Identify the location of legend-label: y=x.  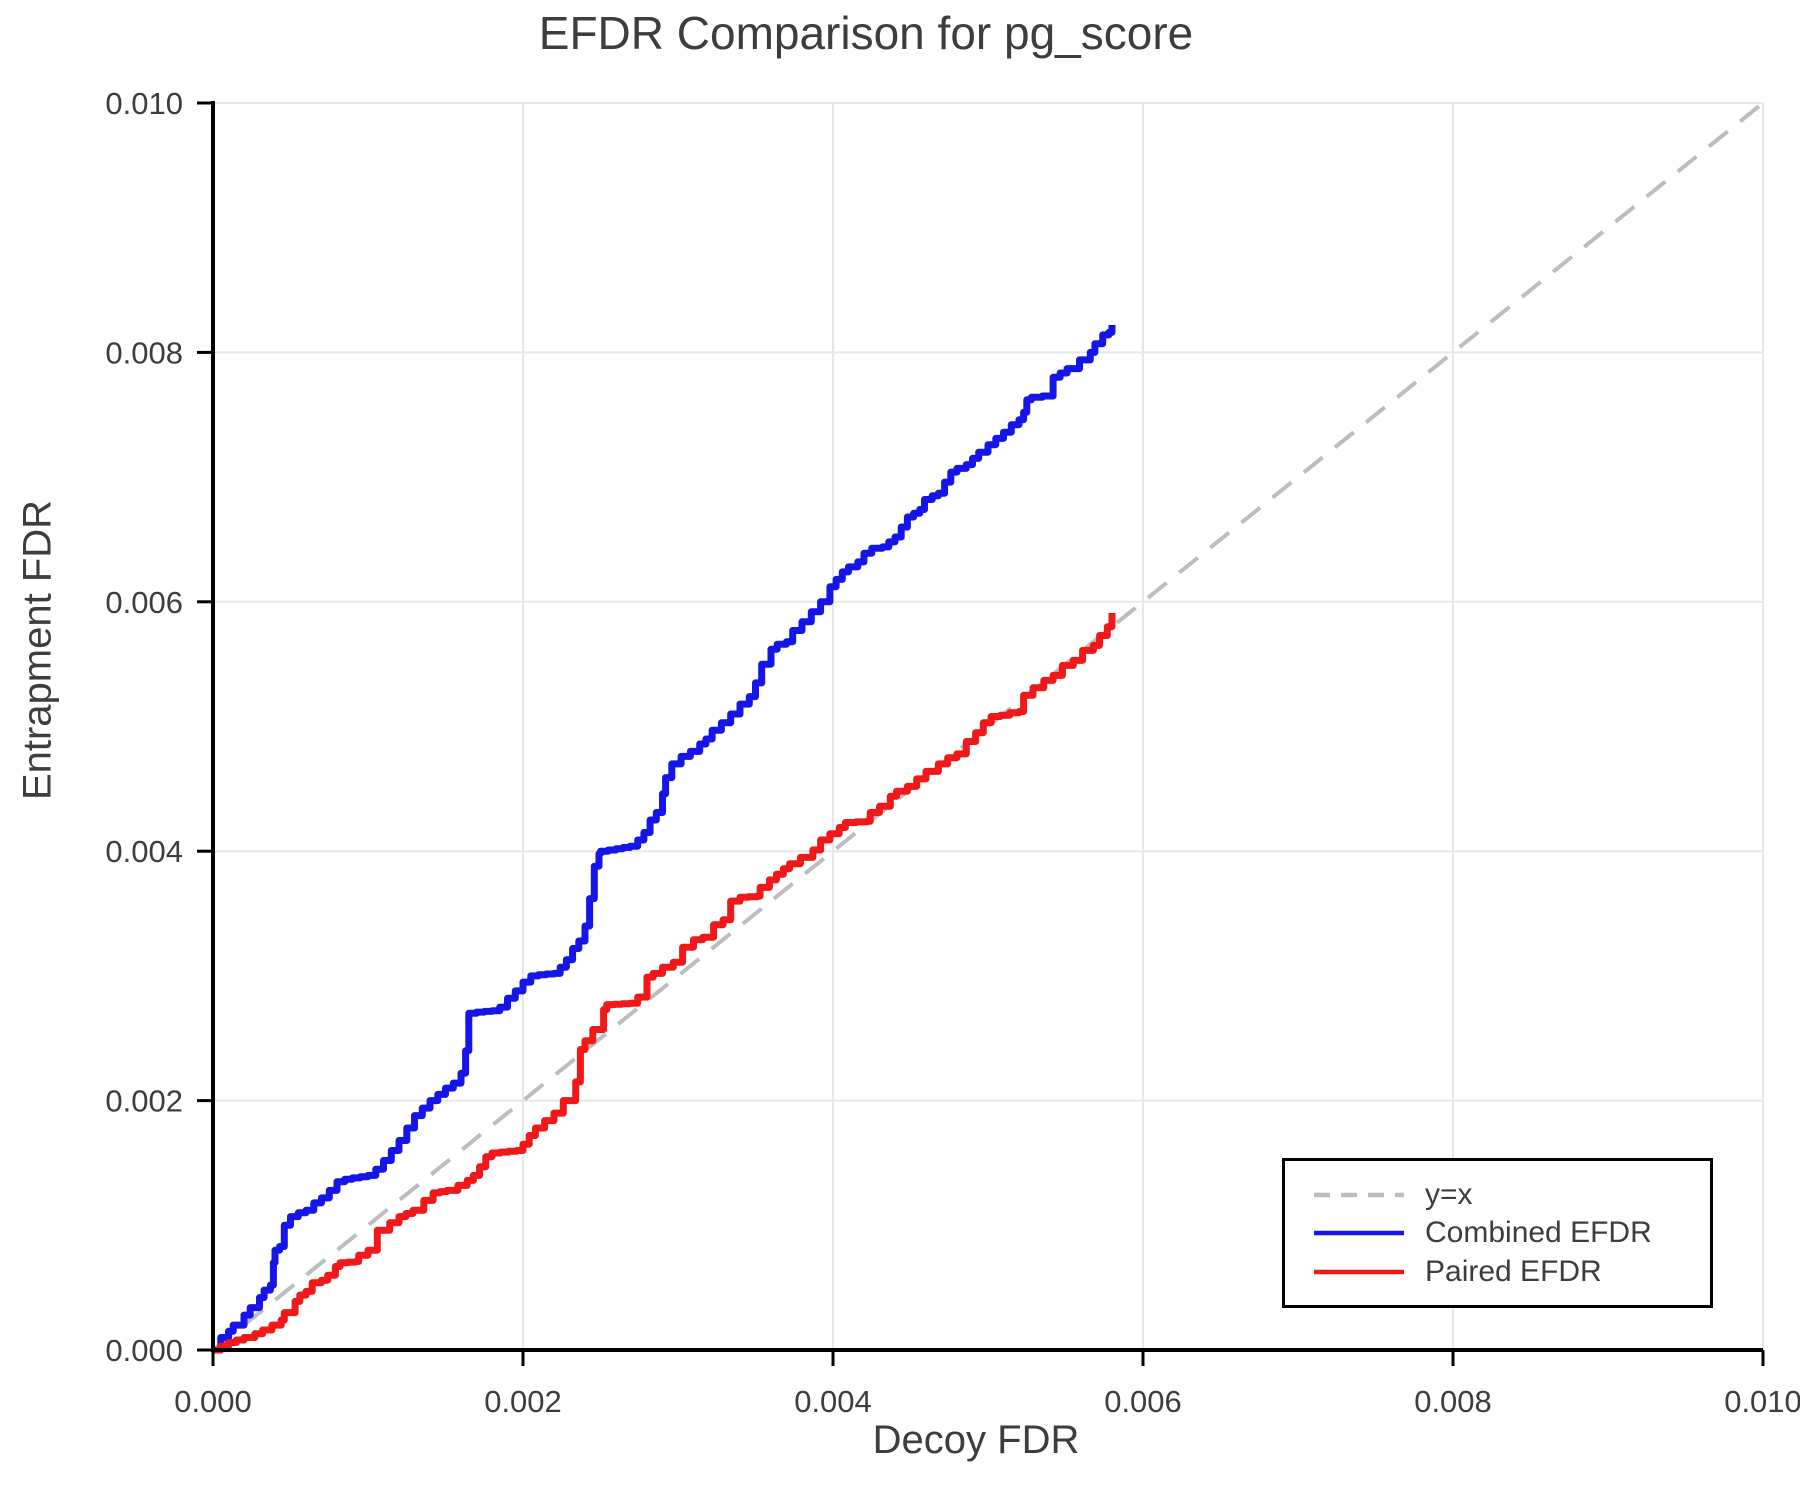
(1449, 1194).